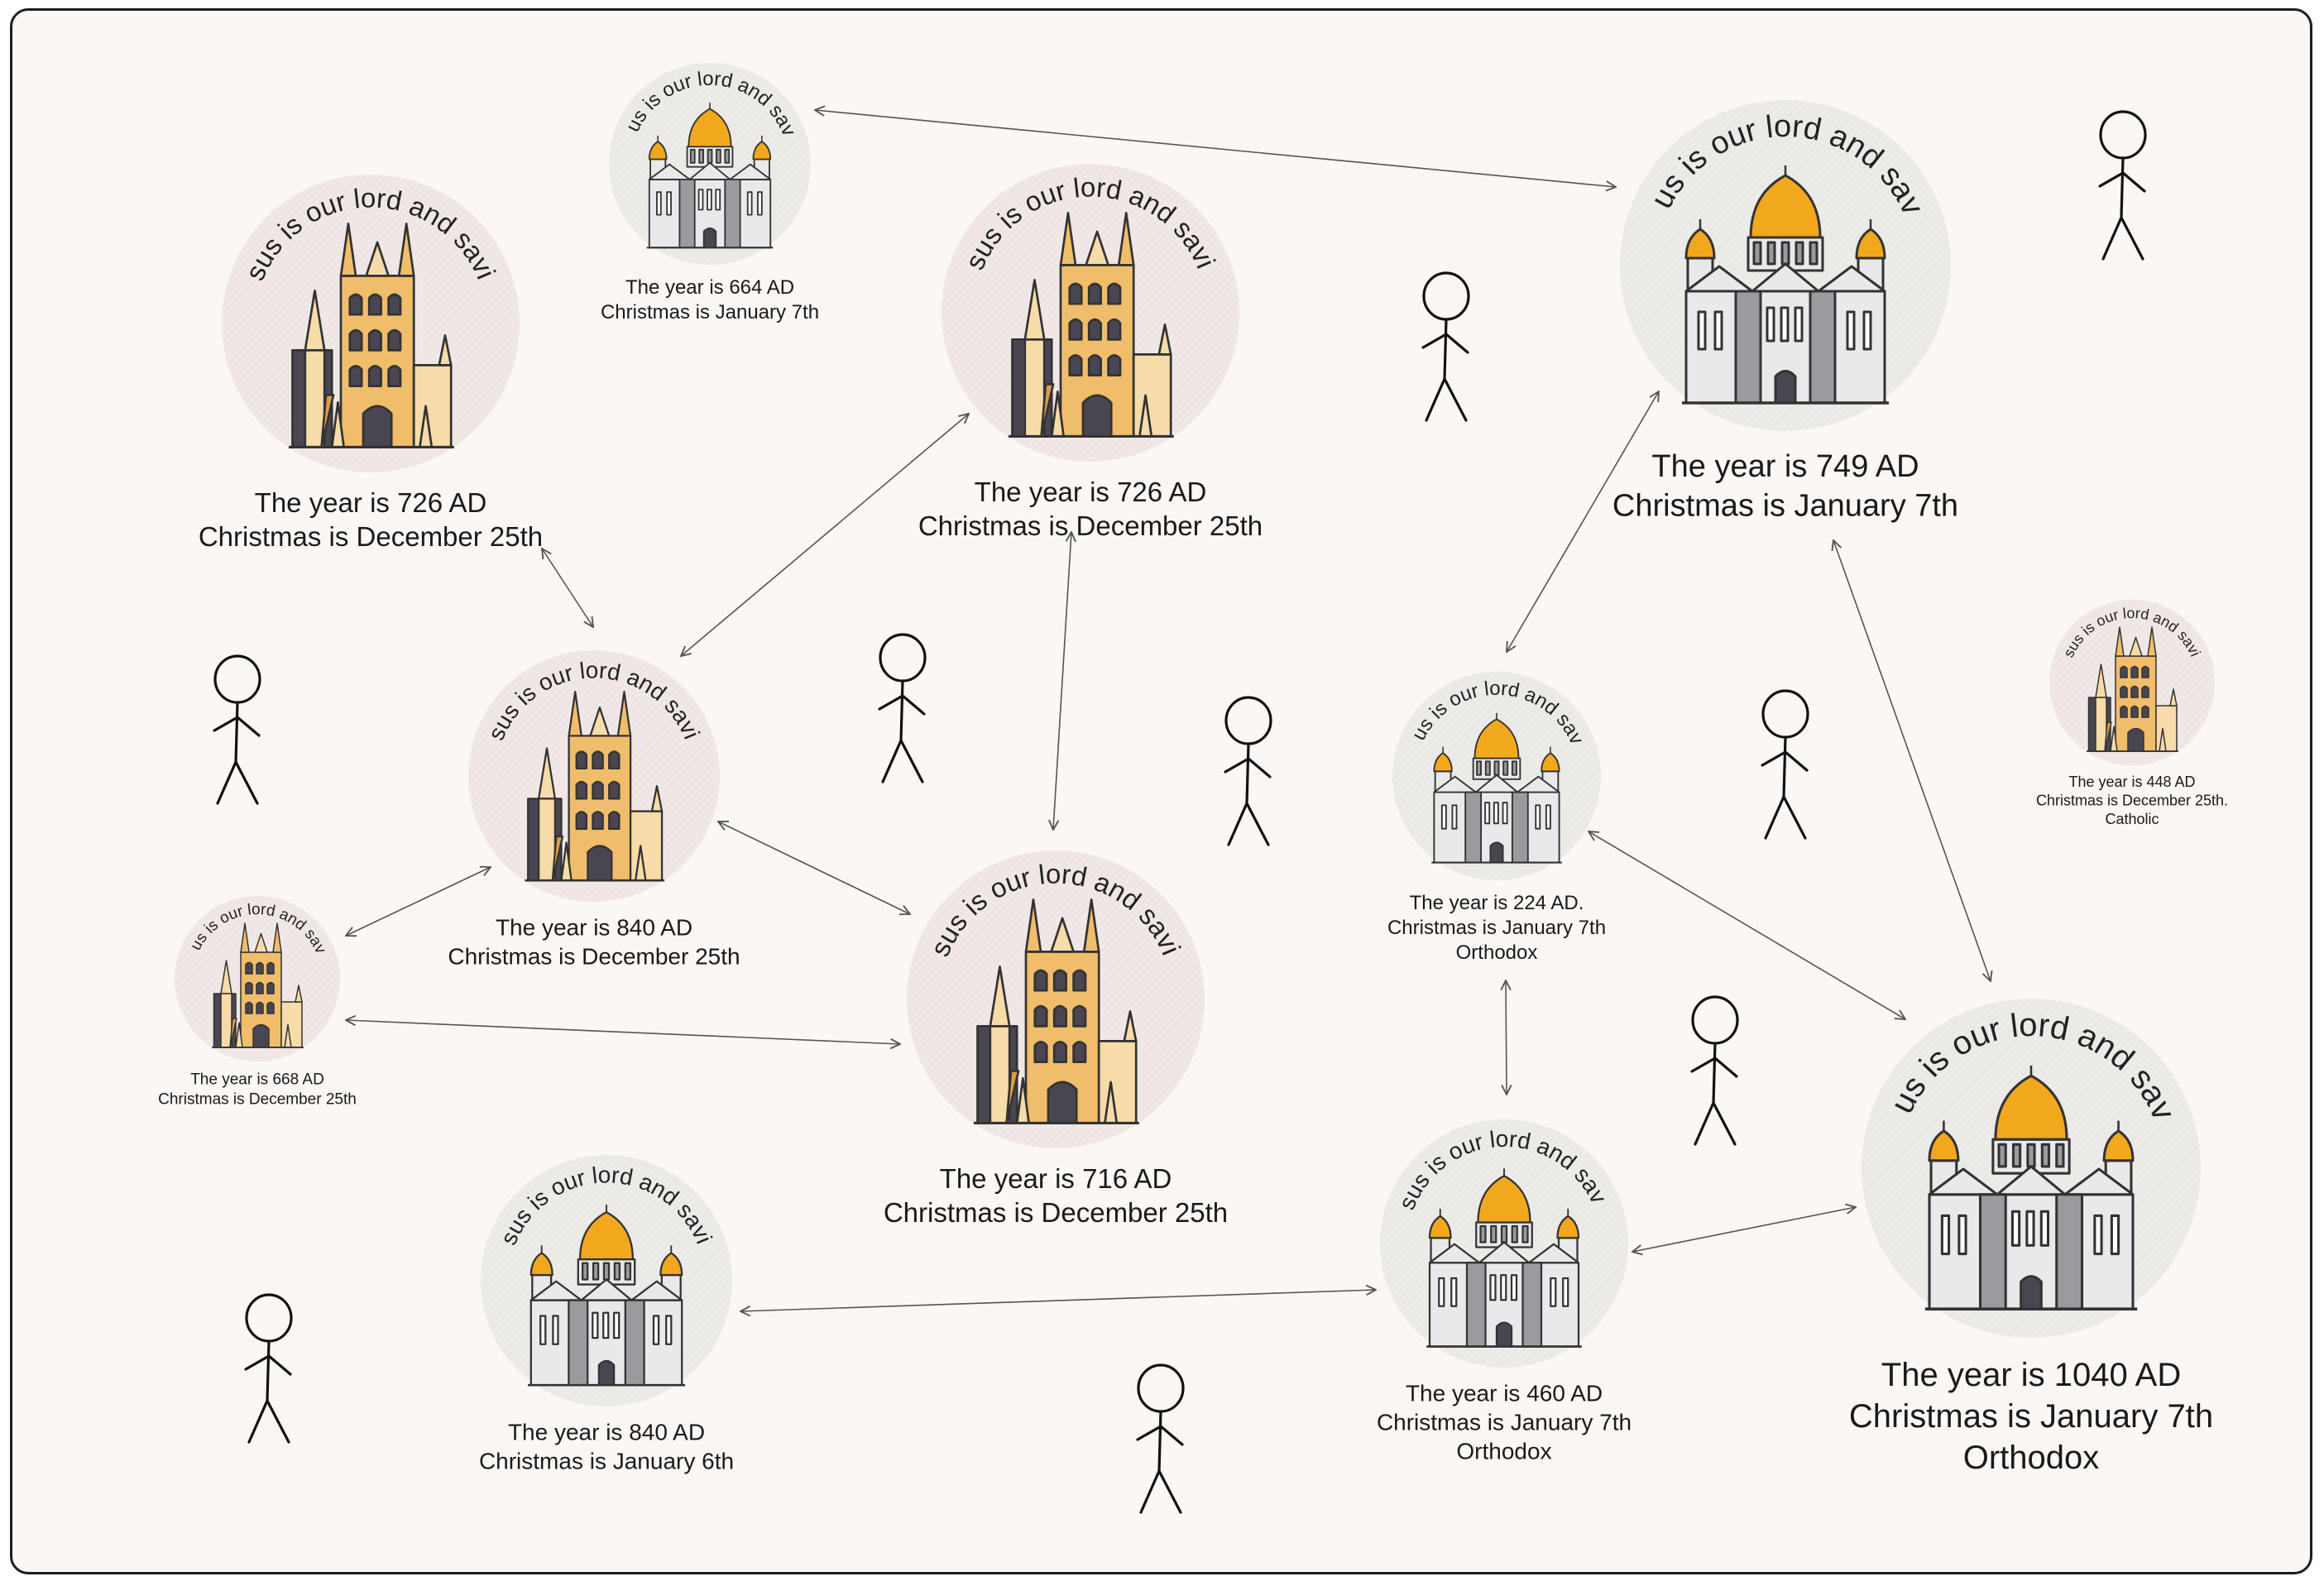 This screenshot has height=1586, width=2324. Describe the element at coordinates (1506, 1037) in the screenshot. I see `connector-arrow-n224-n460` at that location.